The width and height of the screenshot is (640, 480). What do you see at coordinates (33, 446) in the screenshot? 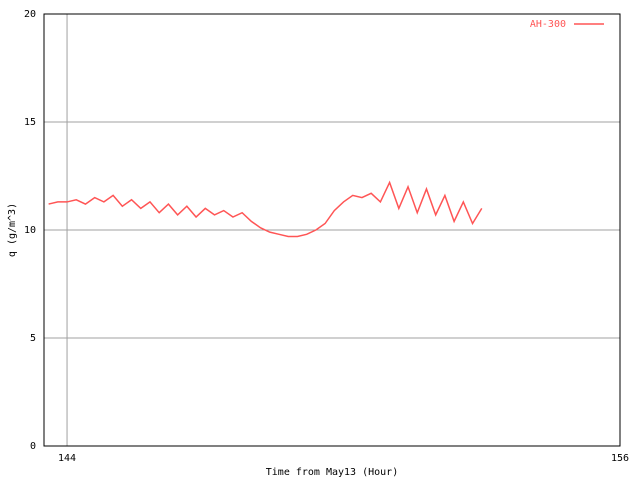
I see `y-tick-label: 0` at bounding box center [33, 446].